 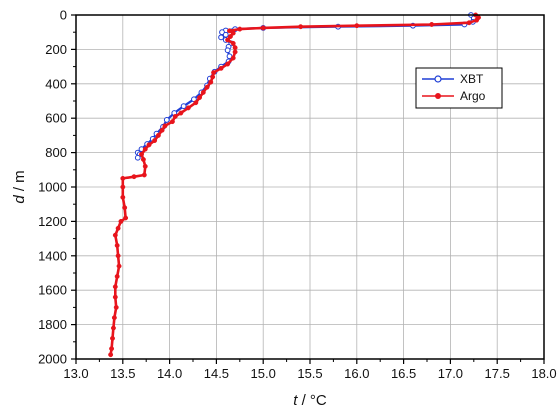 What do you see at coordinates (472, 79) in the screenshot?
I see `legend-label-xbt: XBT` at bounding box center [472, 79].